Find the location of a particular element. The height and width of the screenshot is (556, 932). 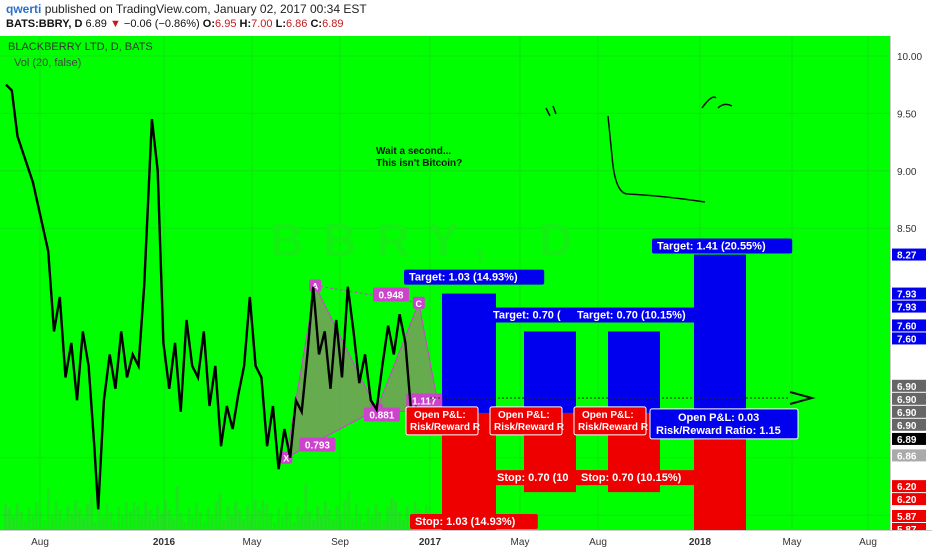

target-zone is located at coordinates (720, 333).